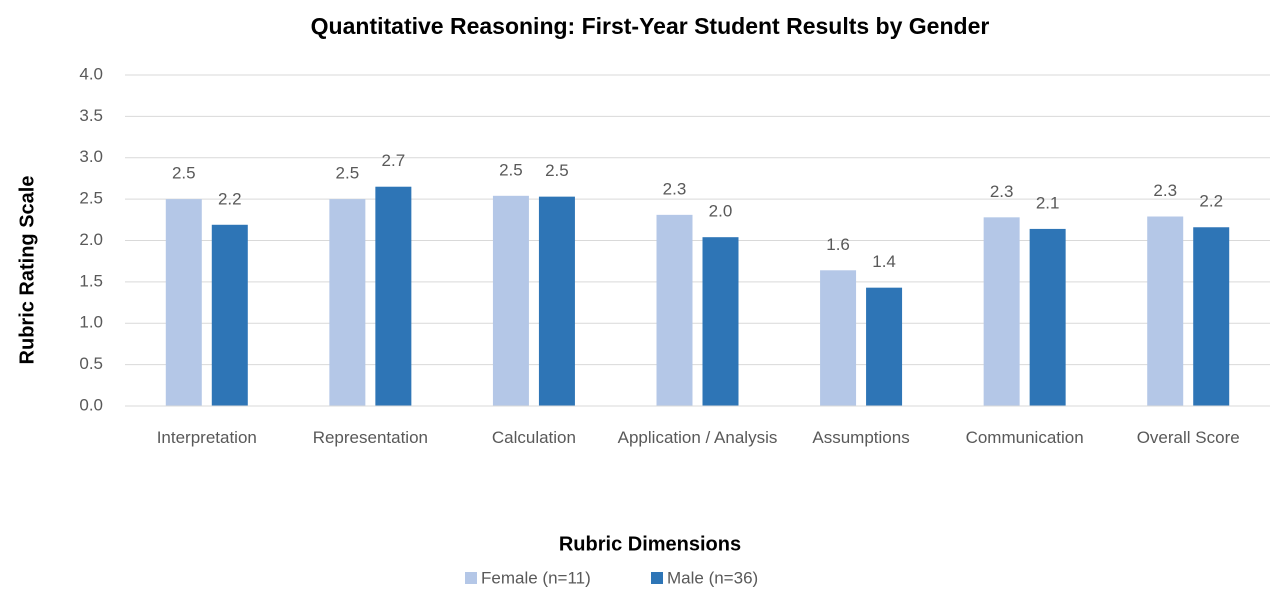  Describe the element at coordinates (712, 577) in the screenshot. I see `legend-label: Male (n=36)` at that location.